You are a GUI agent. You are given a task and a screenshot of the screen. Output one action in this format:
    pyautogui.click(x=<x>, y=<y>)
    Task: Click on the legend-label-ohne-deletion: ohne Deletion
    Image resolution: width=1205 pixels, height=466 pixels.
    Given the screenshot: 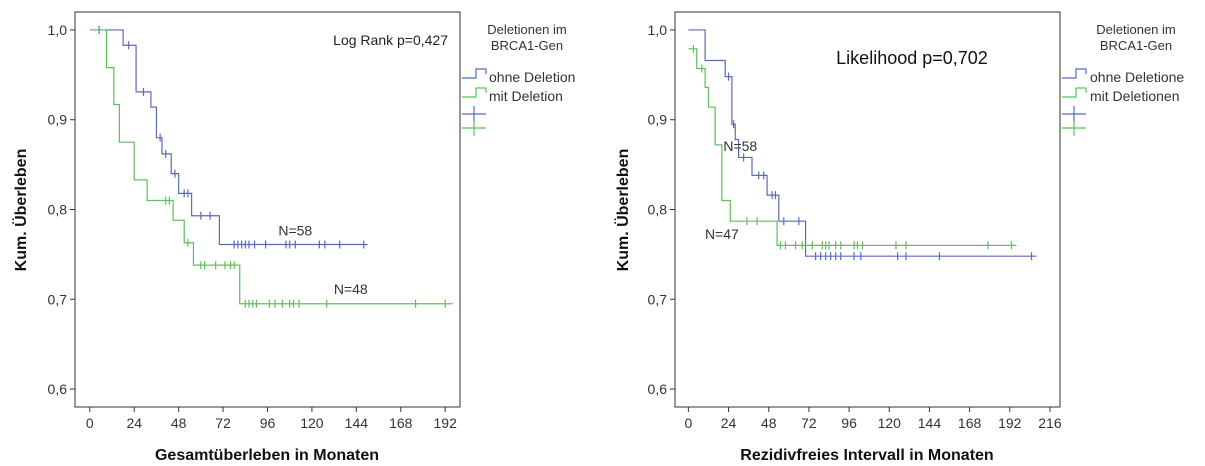 What is the action you would take?
    pyautogui.click(x=532, y=77)
    